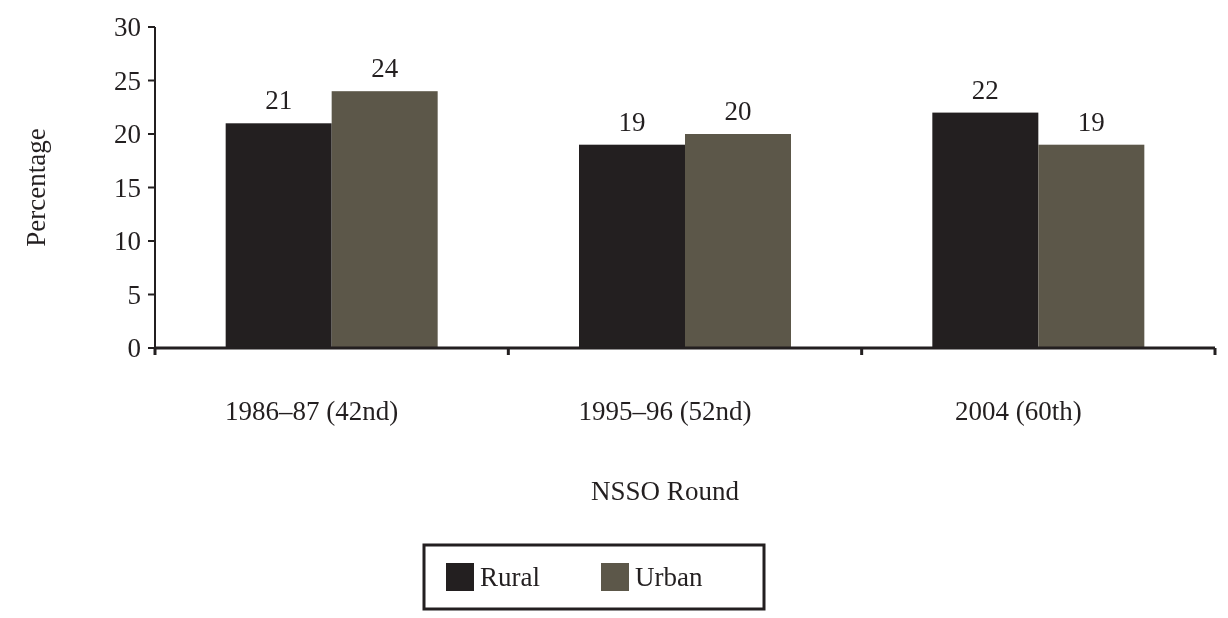 Image resolution: width=1228 pixels, height=618 pixels. What do you see at coordinates (385, 68) in the screenshot?
I see `data-label: 24` at bounding box center [385, 68].